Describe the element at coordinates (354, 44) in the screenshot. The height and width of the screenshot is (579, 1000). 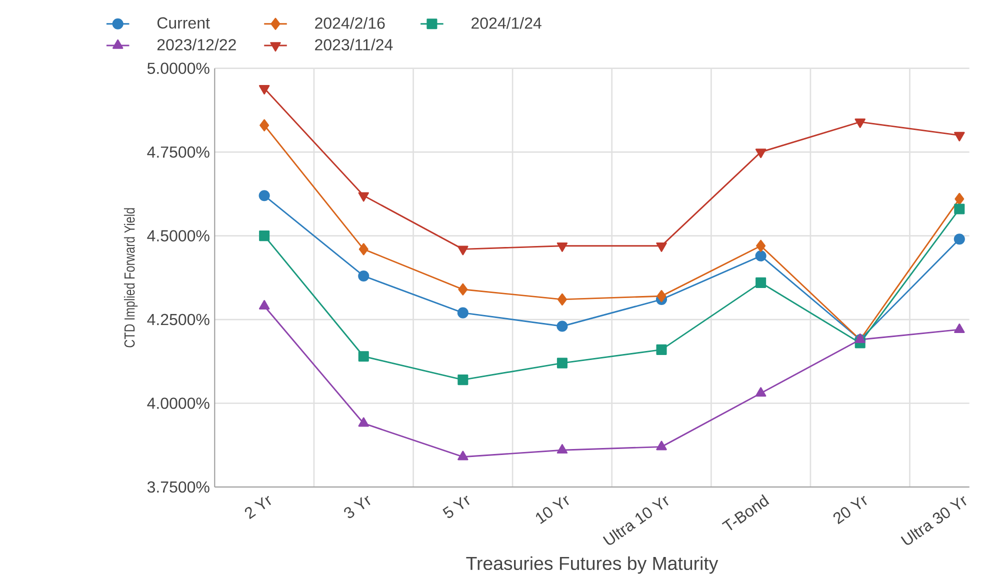
I see `legend-label: 2023/11/24` at that location.